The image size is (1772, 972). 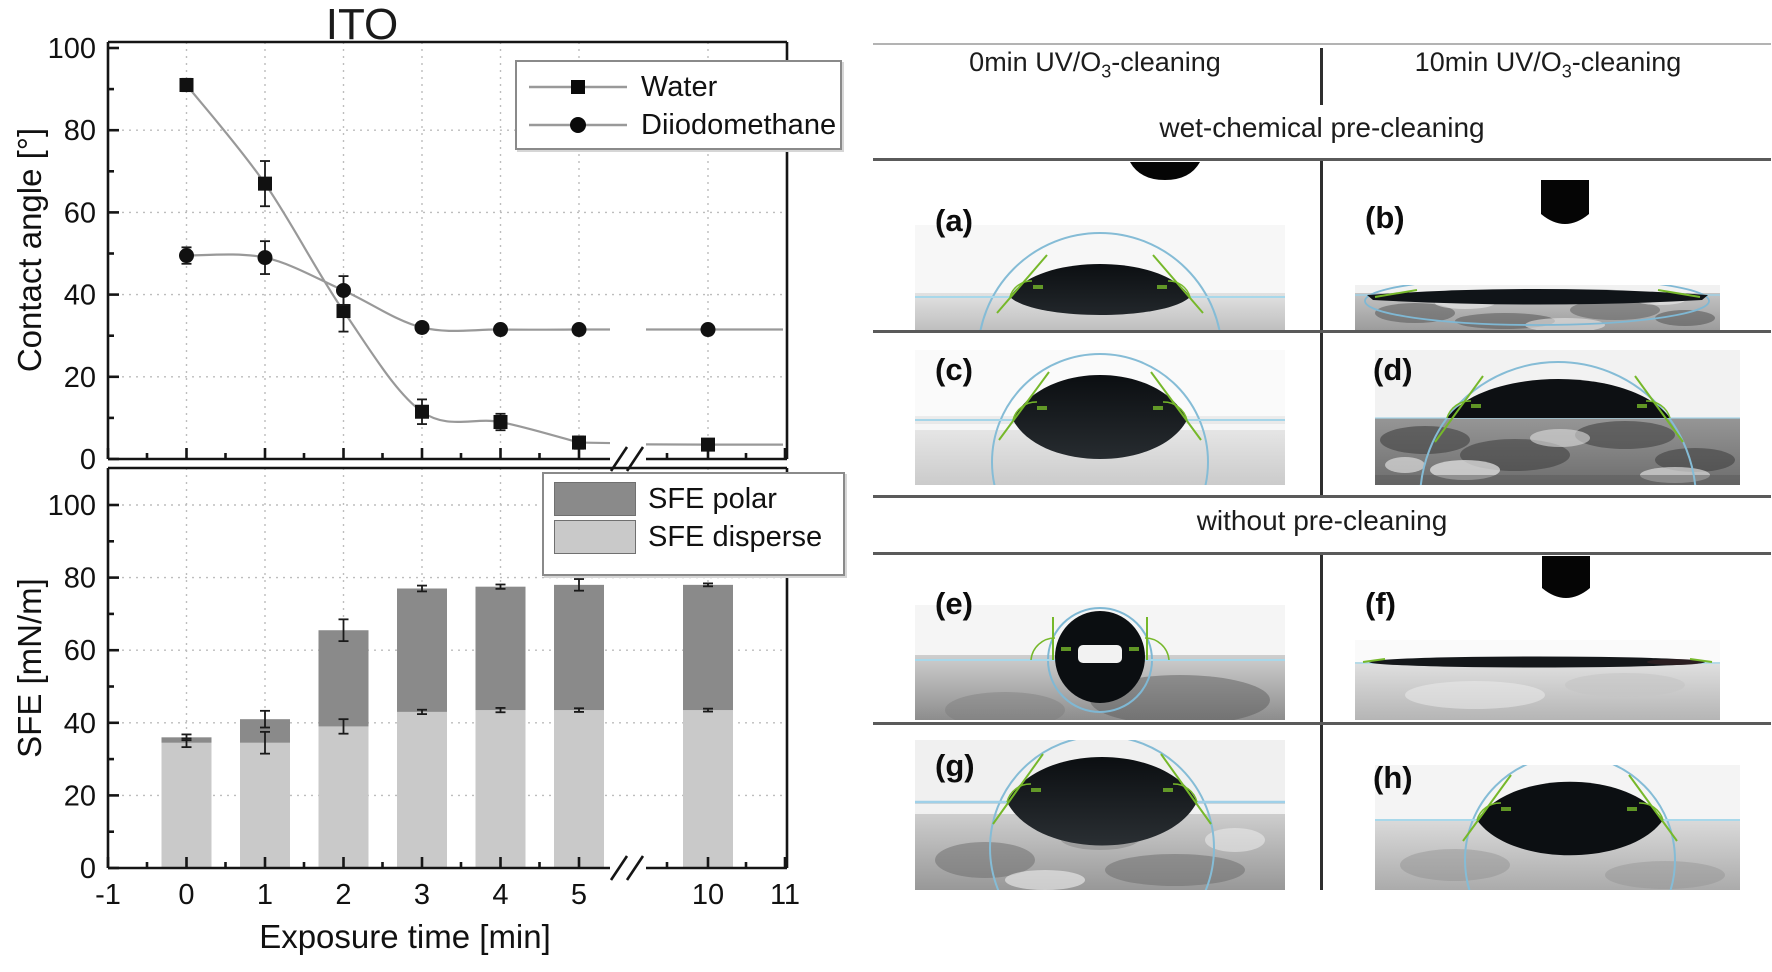 I want to click on column-header-10min-text: 10min UV/O, so click(x=1488, y=62).